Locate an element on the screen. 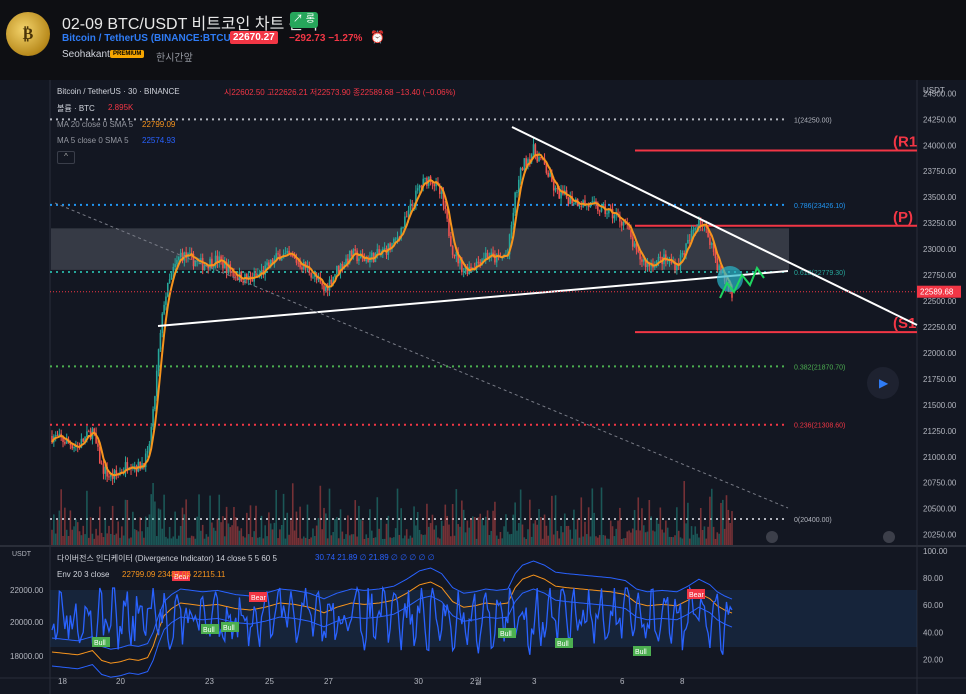 The width and height of the screenshot is (966, 694). collapse-legend-button: ^ is located at coordinates (66, 157).